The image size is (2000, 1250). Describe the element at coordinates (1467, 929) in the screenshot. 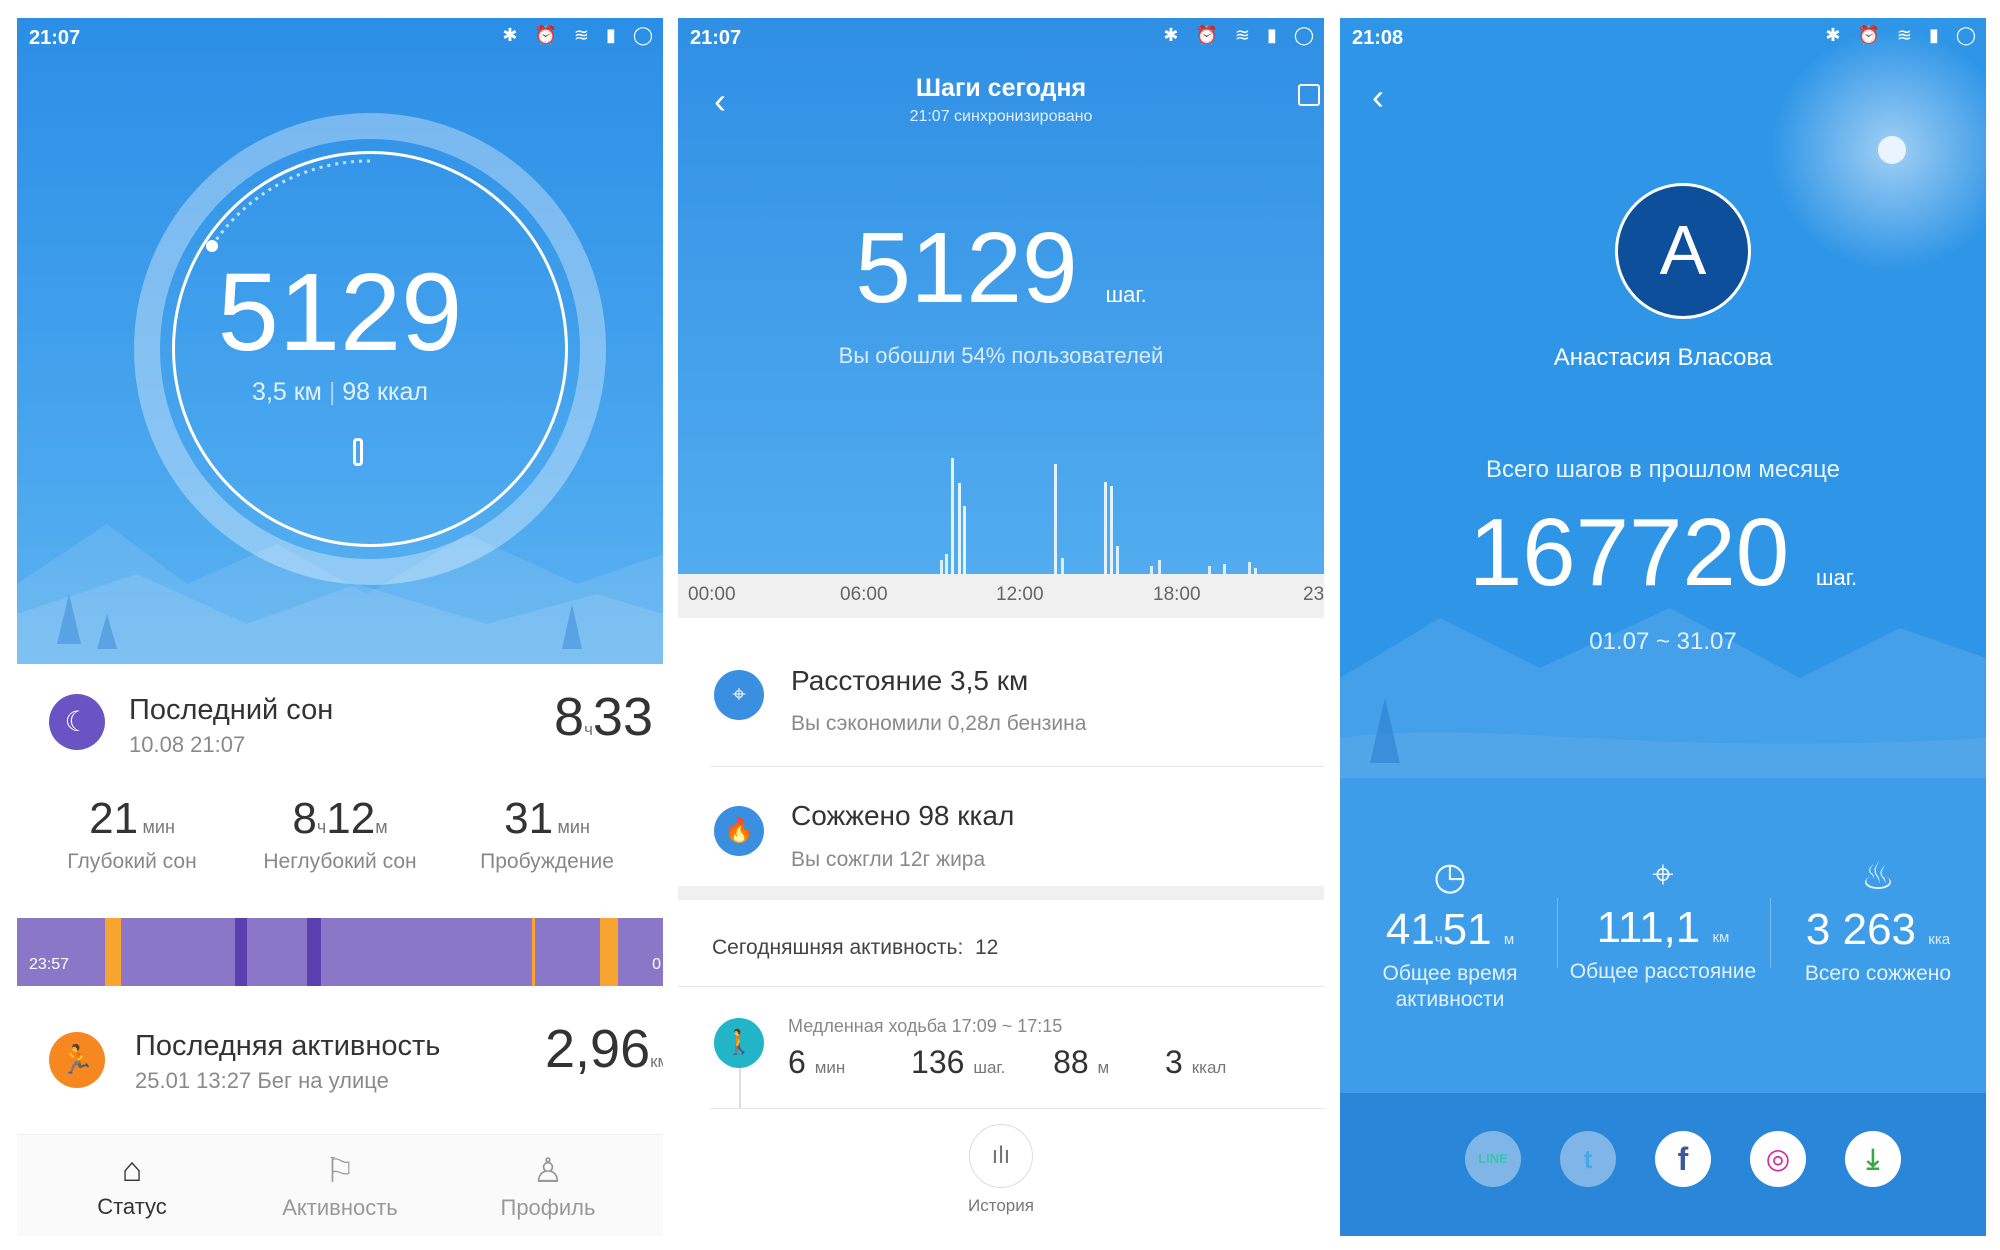

I see `active-minutes: 51` at that location.